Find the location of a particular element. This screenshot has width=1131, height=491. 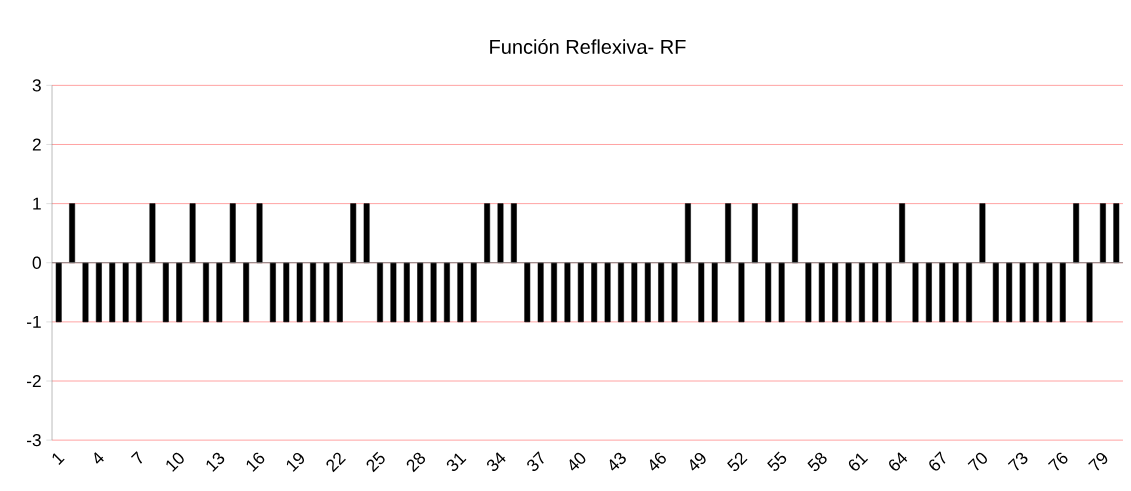

y-tick-label: 0 is located at coordinates (36, 262).